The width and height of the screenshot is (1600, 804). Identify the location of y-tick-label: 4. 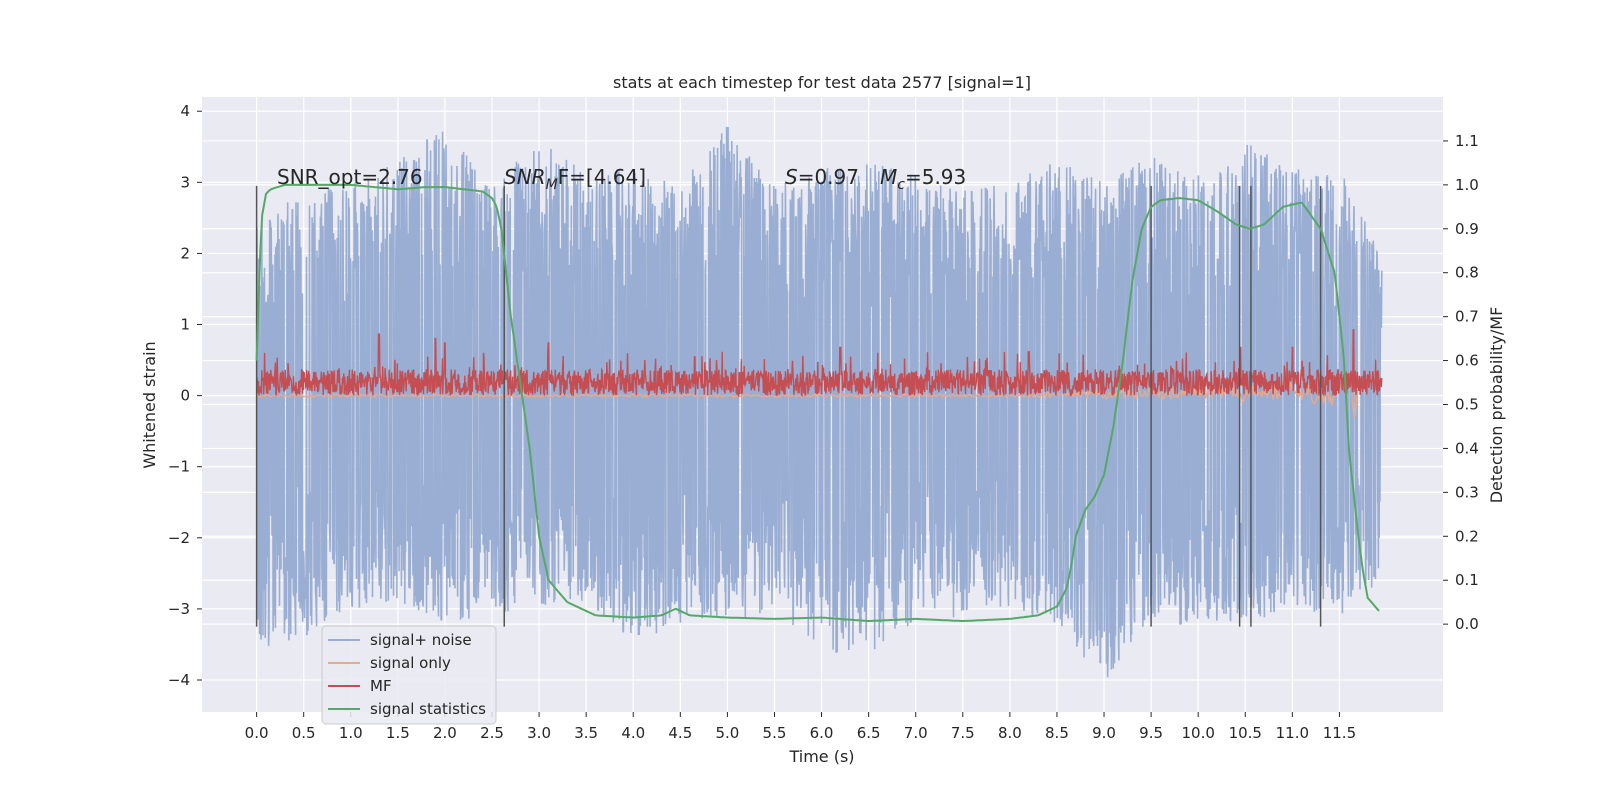
(185, 111).